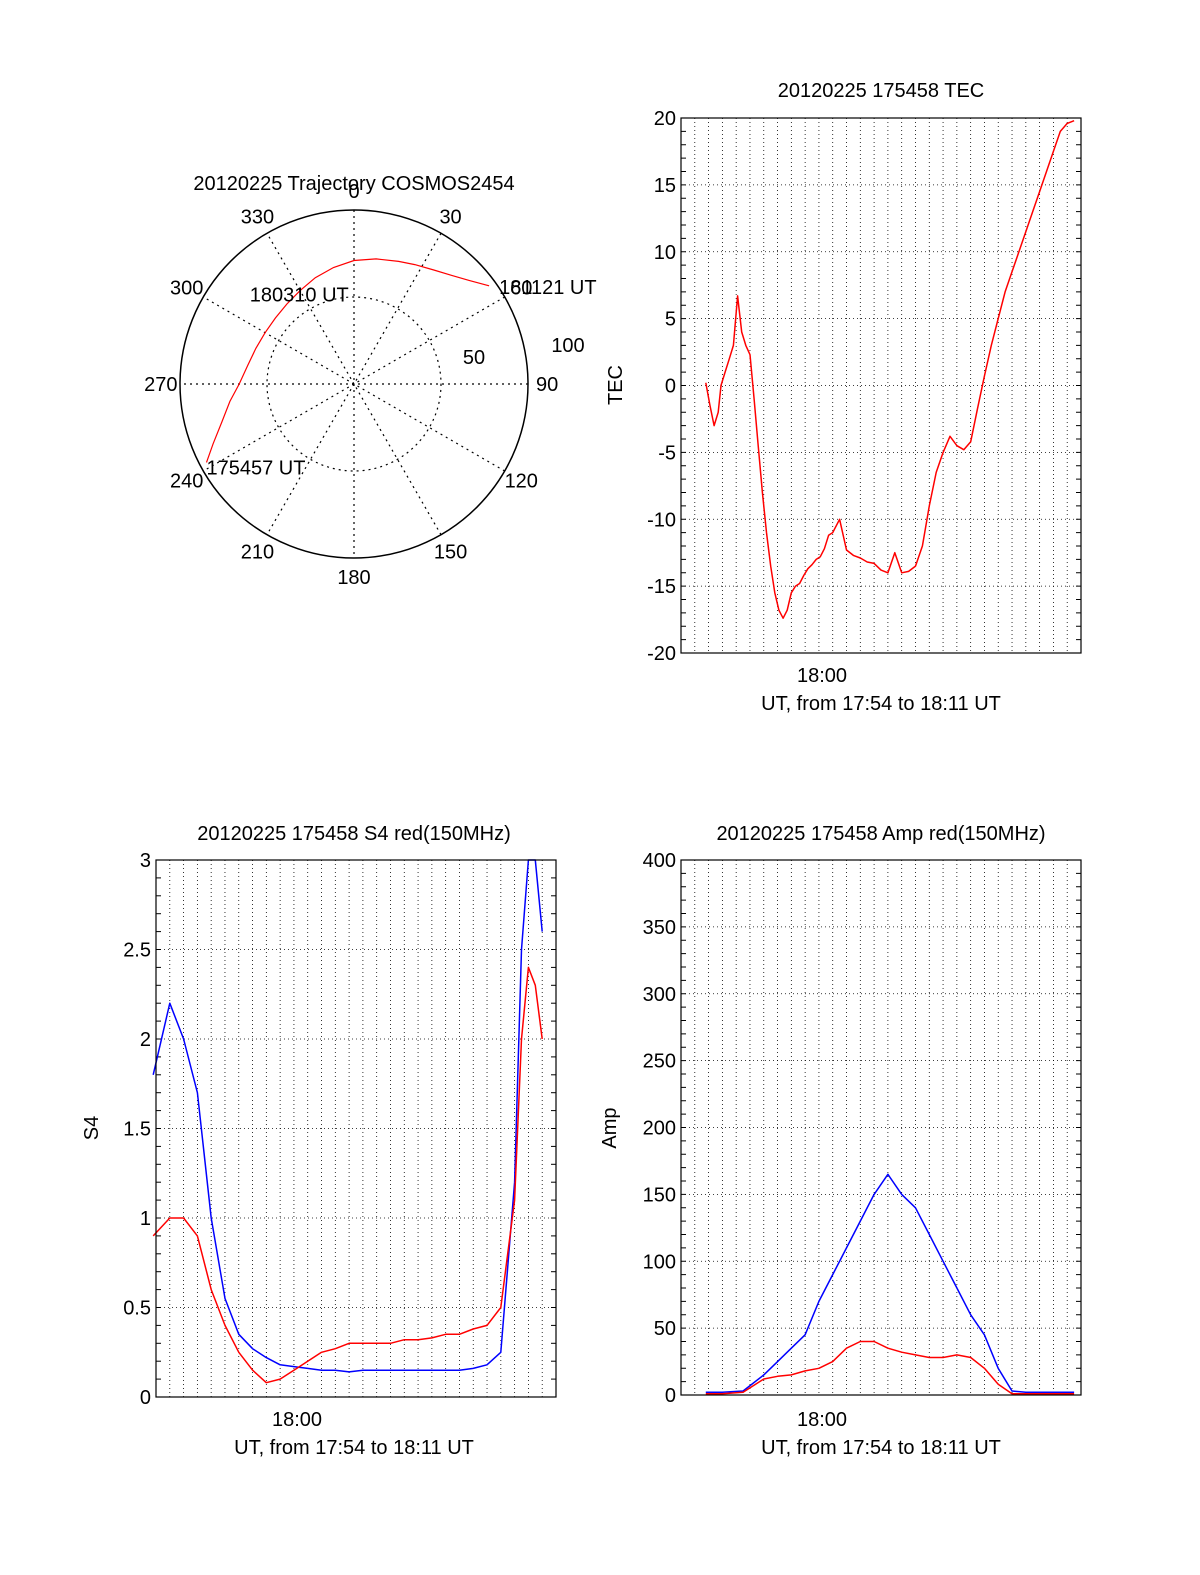 The height and width of the screenshot is (1575, 1200). What do you see at coordinates (670, 320) in the screenshot?
I see `tec-y-tick-label: 5` at bounding box center [670, 320].